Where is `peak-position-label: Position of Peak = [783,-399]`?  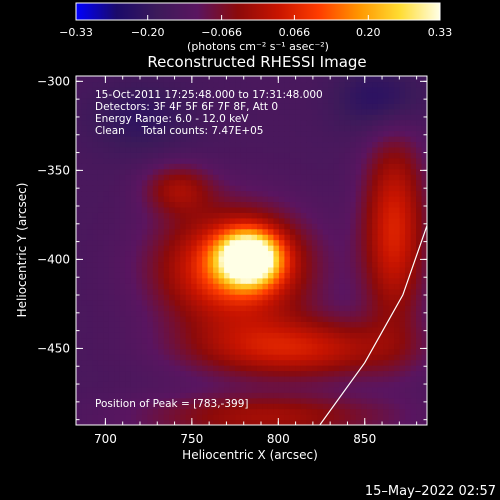
peak-position-label: Position of Peak = [783,-399] is located at coordinates (172, 404).